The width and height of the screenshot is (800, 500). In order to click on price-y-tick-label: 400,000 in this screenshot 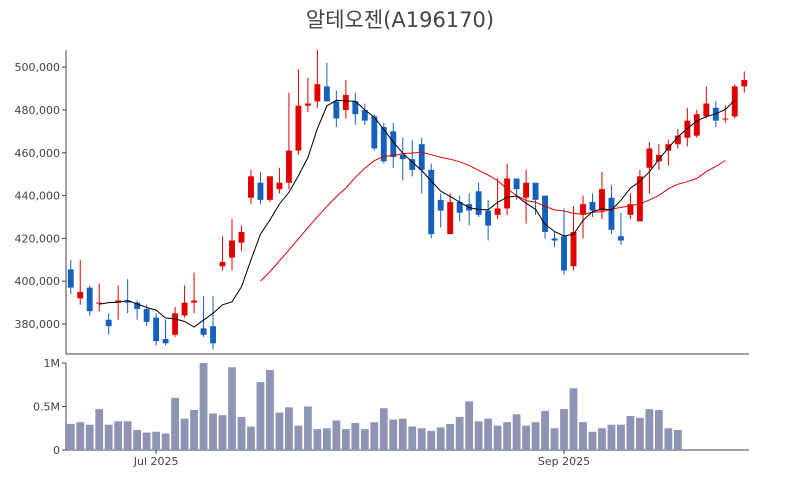, I will do `click(38, 281)`.